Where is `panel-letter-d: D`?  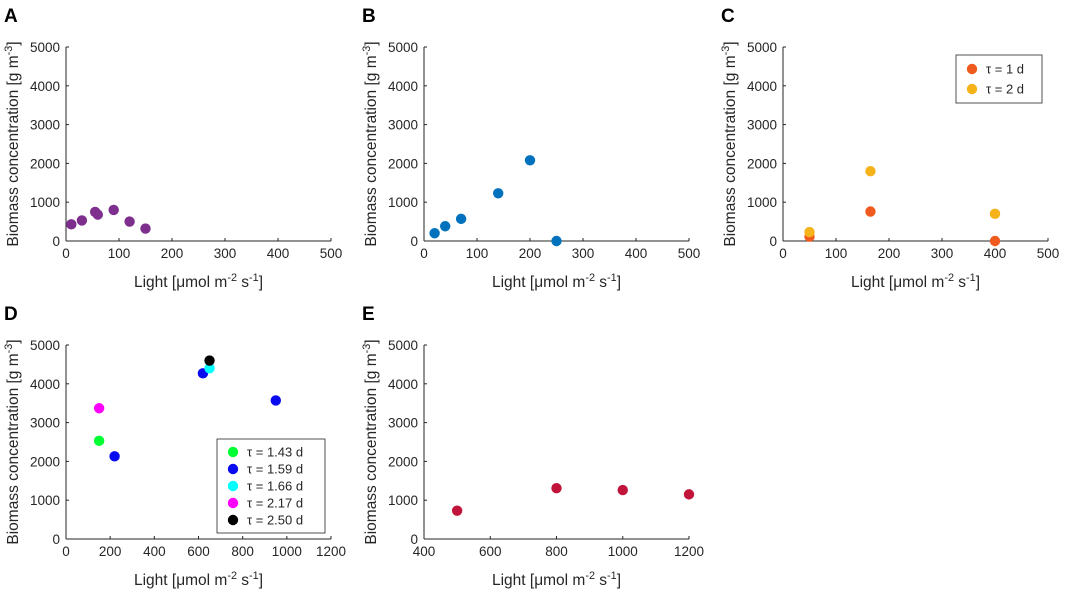 panel-letter-d: D is located at coordinates (11, 314).